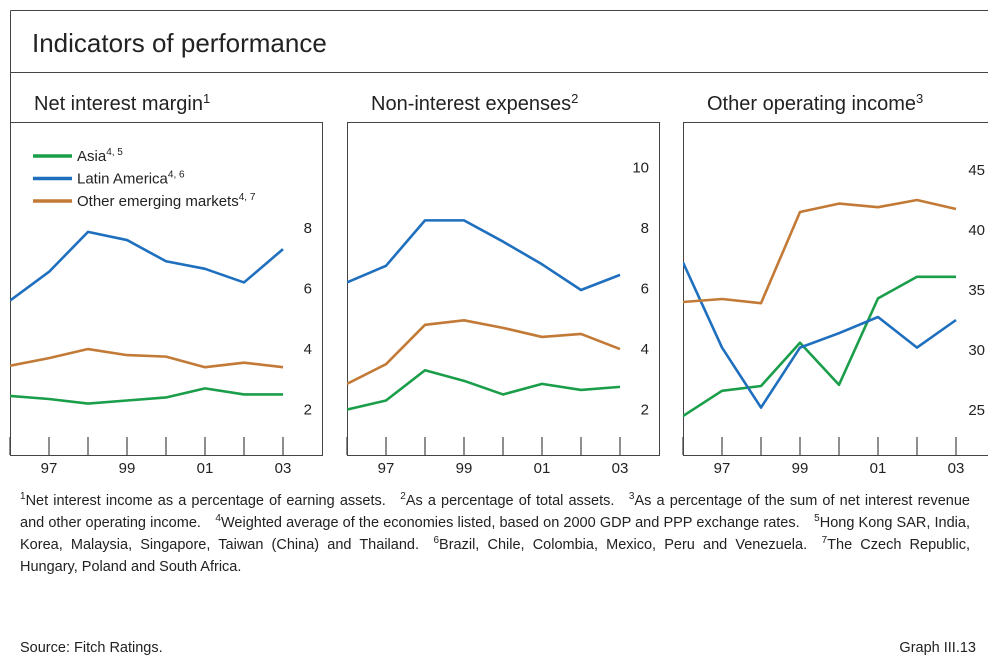  What do you see at coordinates (403, 497) in the screenshot?
I see `footnote-mark: 2` at bounding box center [403, 497].